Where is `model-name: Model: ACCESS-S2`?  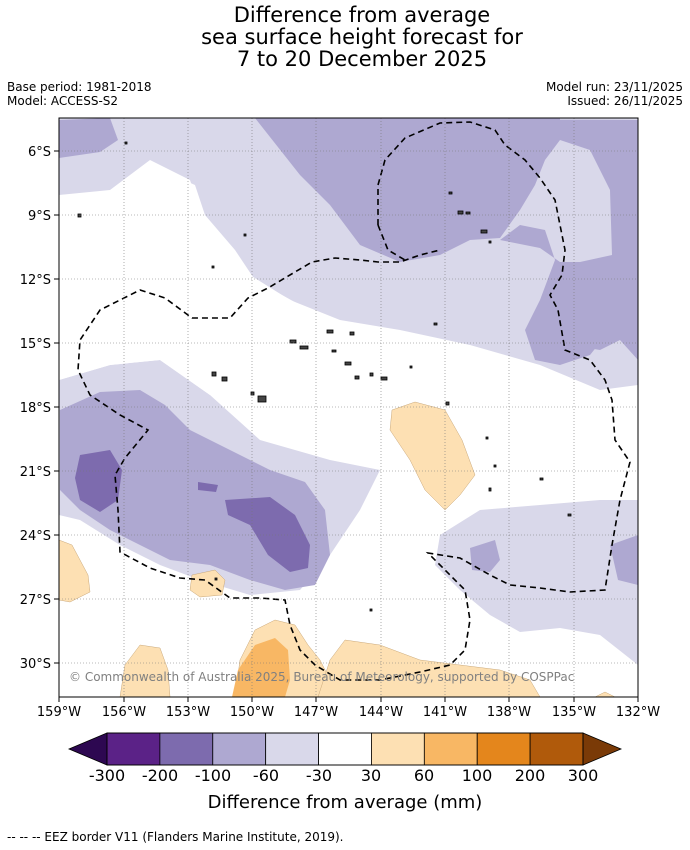 model-name: Model: ACCESS-S2 is located at coordinates (63, 101).